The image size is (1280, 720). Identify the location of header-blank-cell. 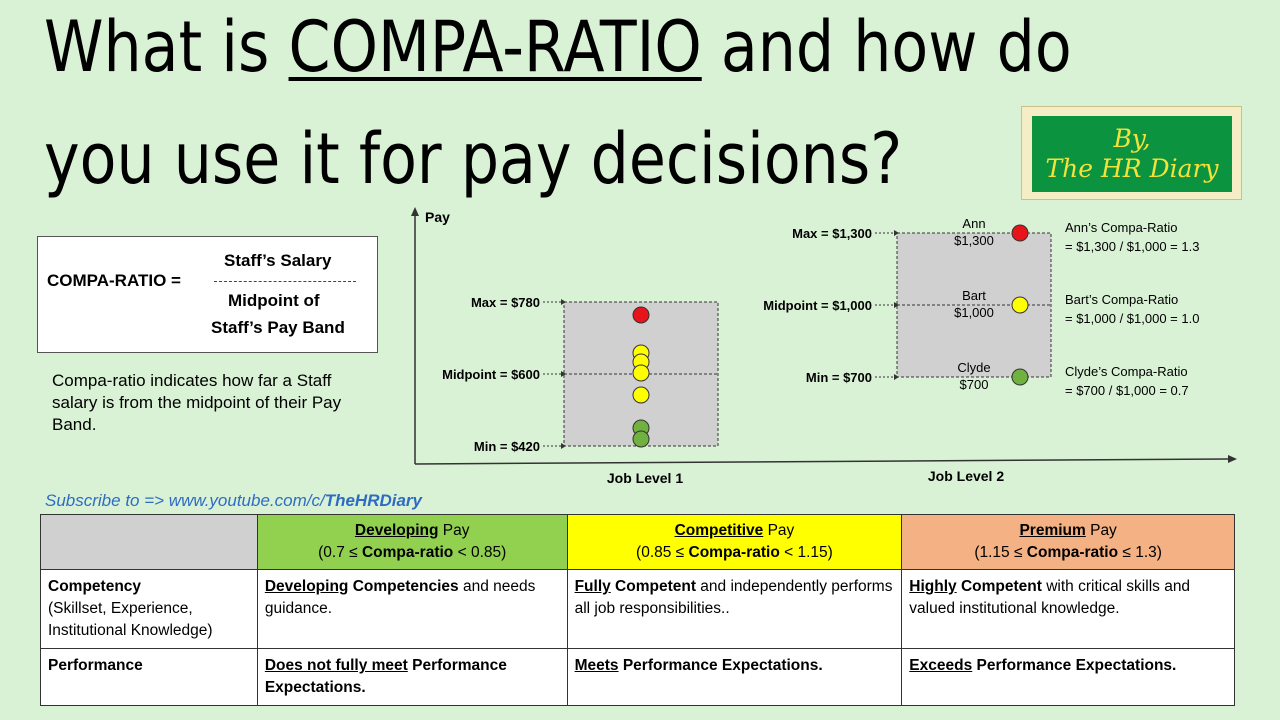
(149, 542).